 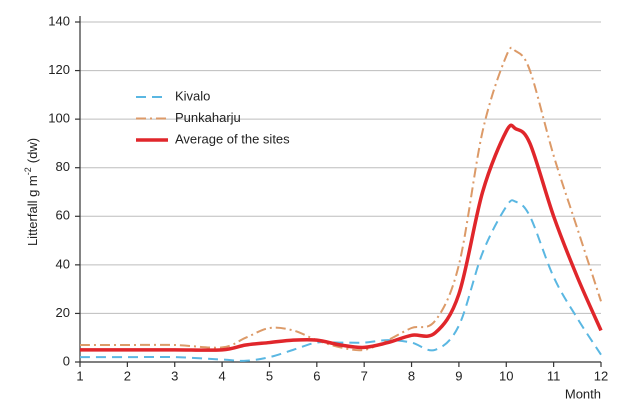 I want to click on legend-label: Punkaharju, so click(x=208, y=117).